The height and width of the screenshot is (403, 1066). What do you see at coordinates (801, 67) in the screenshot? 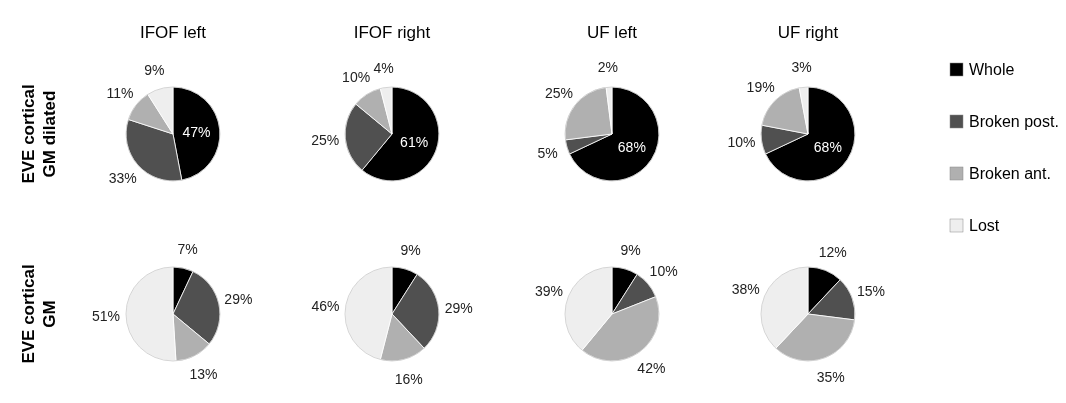
I see `data-label: 3%` at bounding box center [801, 67].